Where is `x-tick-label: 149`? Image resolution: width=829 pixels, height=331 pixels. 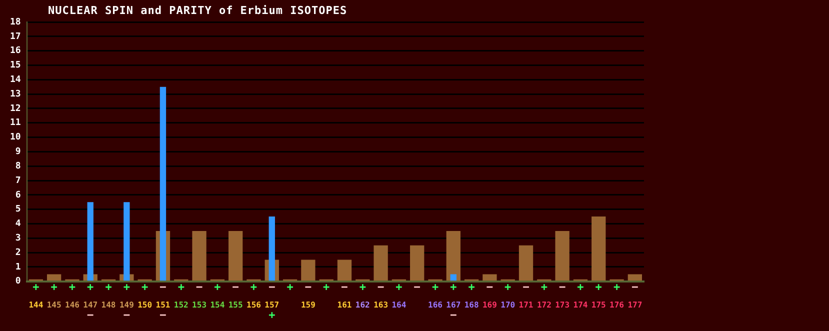
x-tick-label: 149 is located at coordinates (126, 305).